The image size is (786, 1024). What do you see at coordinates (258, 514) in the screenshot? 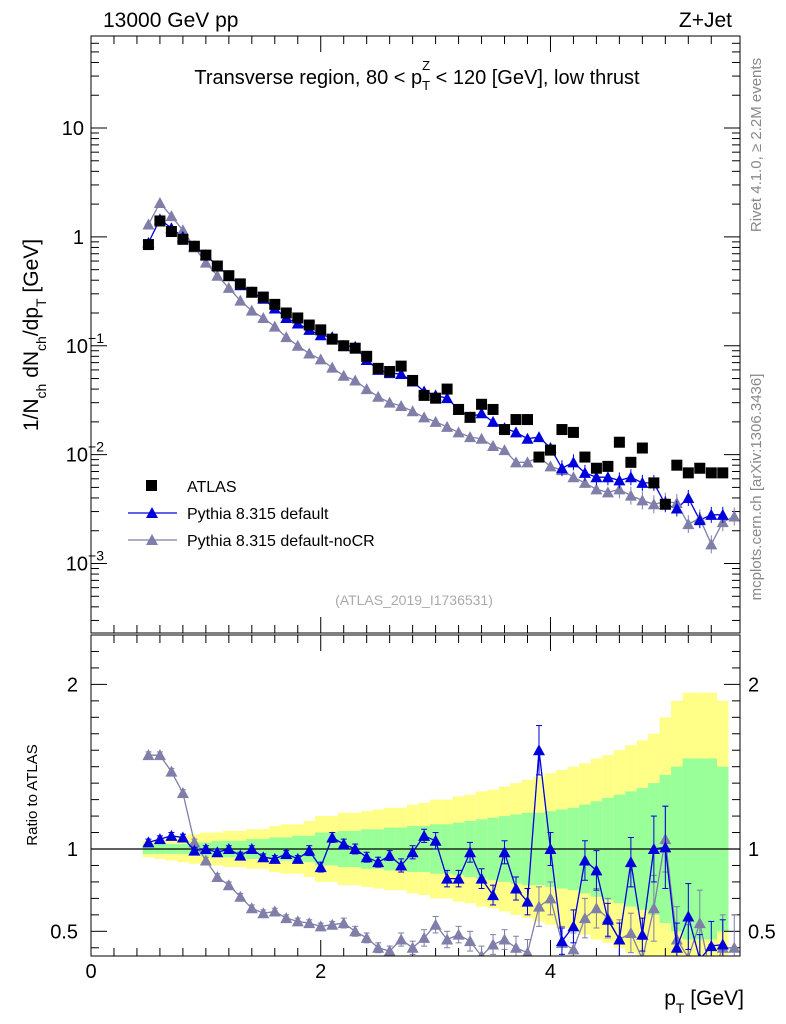
I see `legend-label-default: Pythia 8.315 default` at bounding box center [258, 514].